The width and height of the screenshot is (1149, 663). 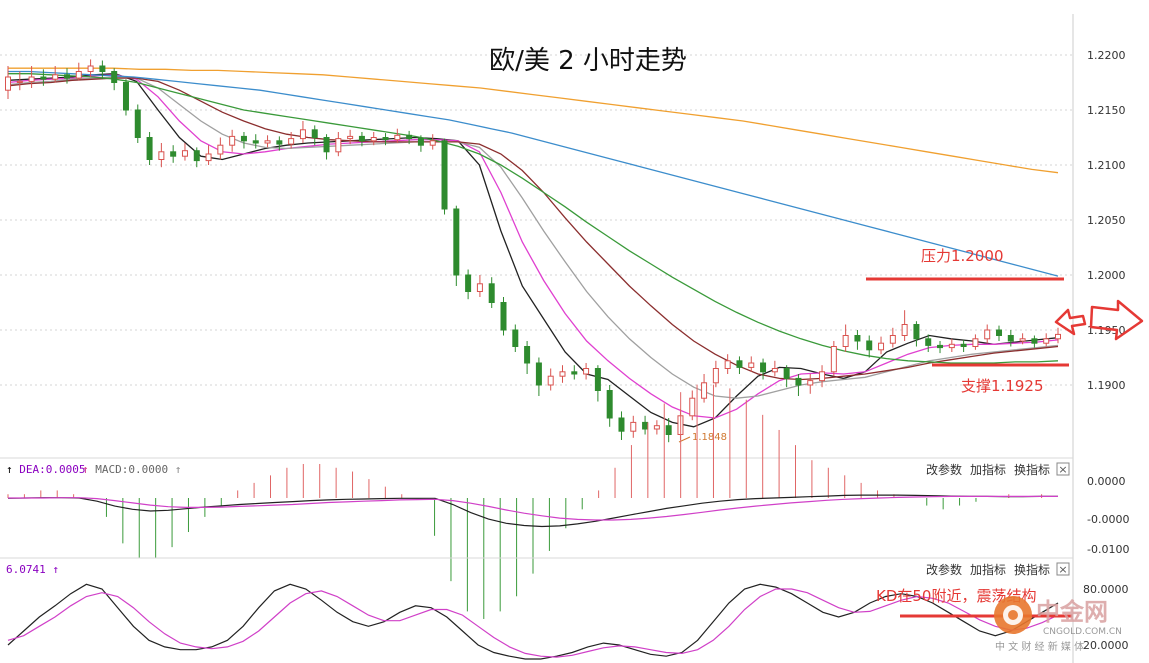 What do you see at coordinates (956, 596) in the screenshot?
I see `kd-annotation-label: KD在50附近，震荡结构` at bounding box center [956, 596].